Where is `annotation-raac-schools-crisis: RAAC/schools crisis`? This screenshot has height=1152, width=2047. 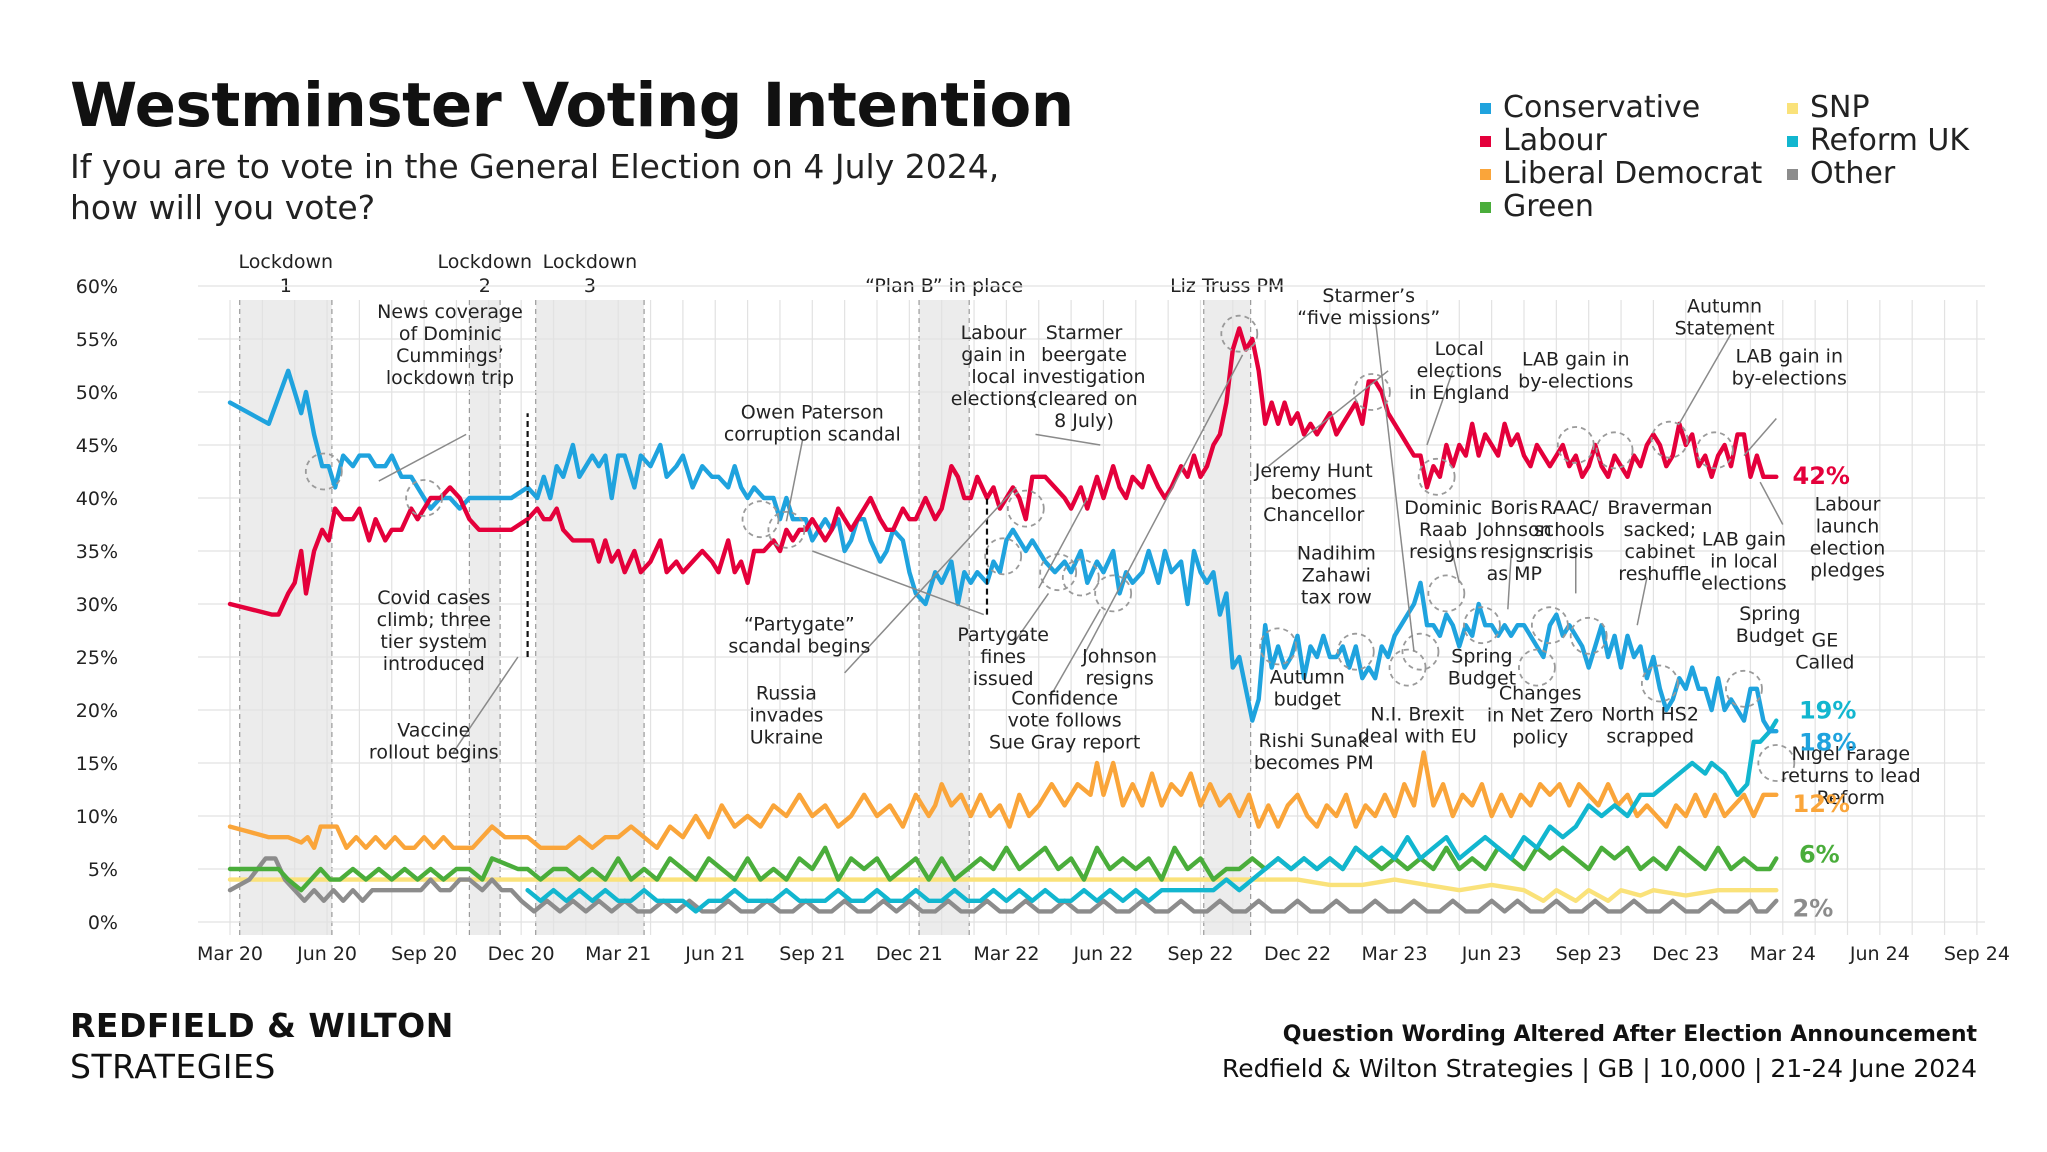
annotation-raac-schools-crisis: RAAC/schools crisis is located at coordinates (1569, 530).